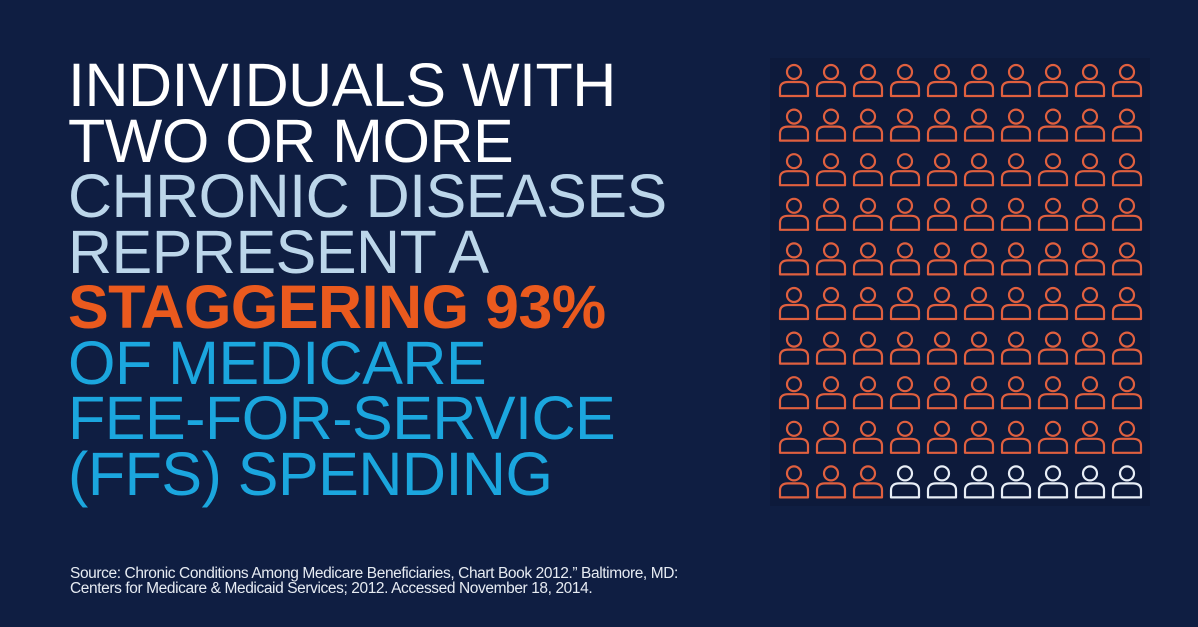 The height and width of the screenshot is (627, 1198). I want to click on headline-line: OF MEDICARE, so click(277, 362).